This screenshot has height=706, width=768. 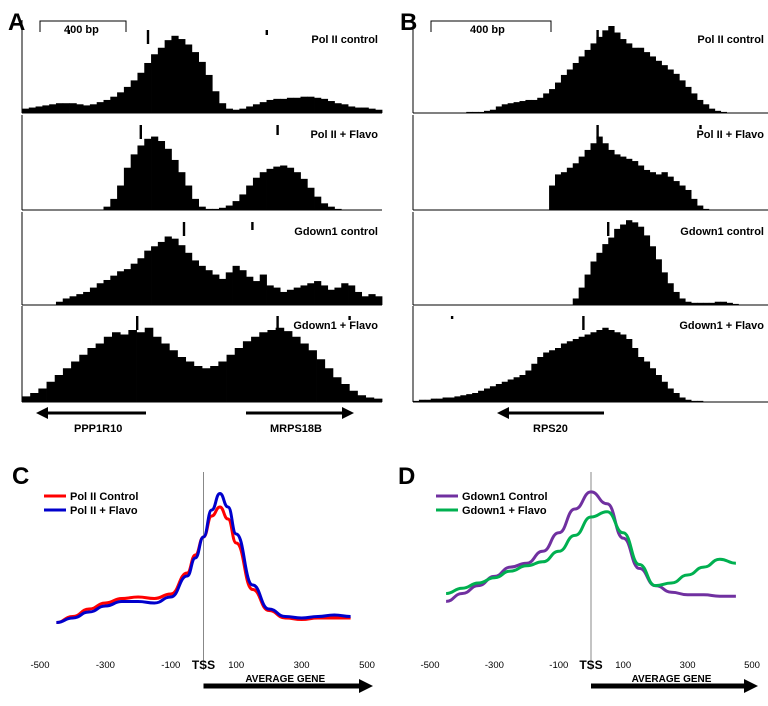 I want to click on track-label: Gdown1 control, so click(x=336, y=232).